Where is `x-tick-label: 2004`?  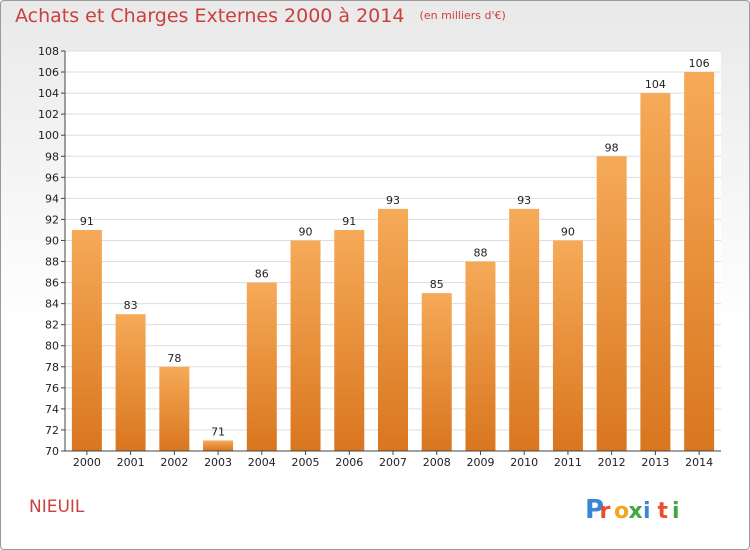 x-tick-label: 2004 is located at coordinates (262, 462).